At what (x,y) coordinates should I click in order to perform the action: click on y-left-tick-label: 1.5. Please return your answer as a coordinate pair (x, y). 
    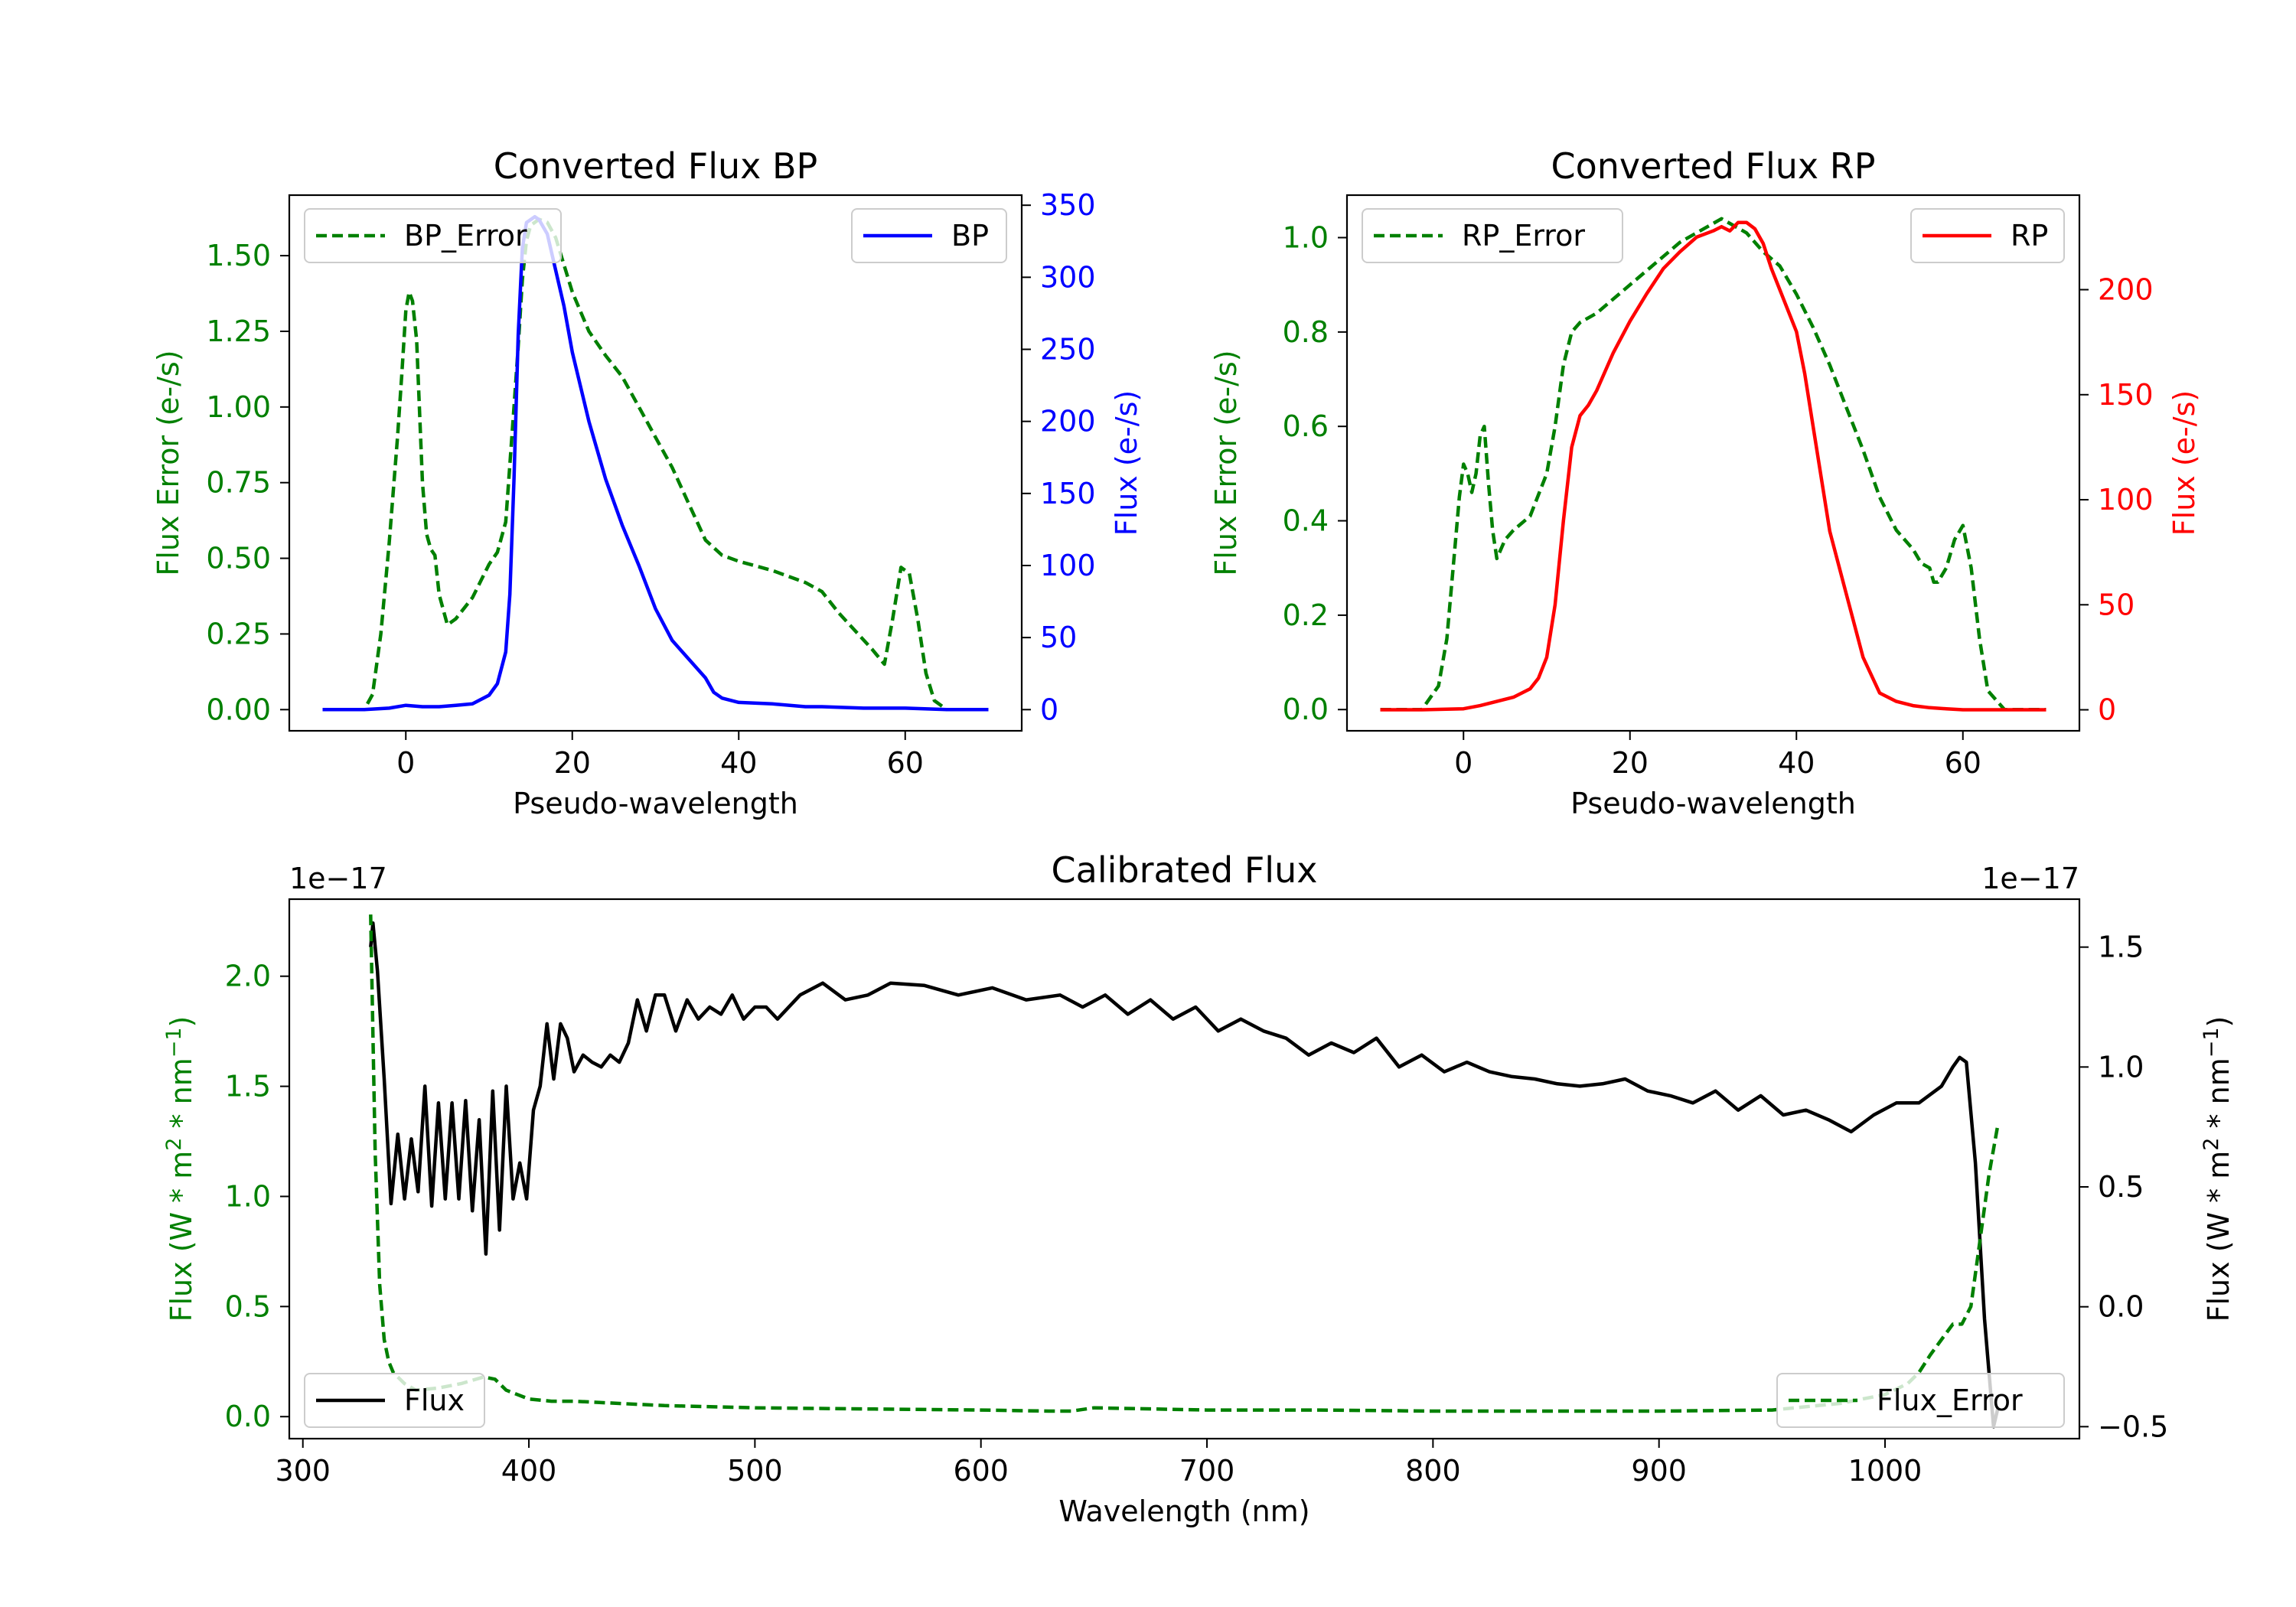
    Looking at the image, I should click on (248, 1086).